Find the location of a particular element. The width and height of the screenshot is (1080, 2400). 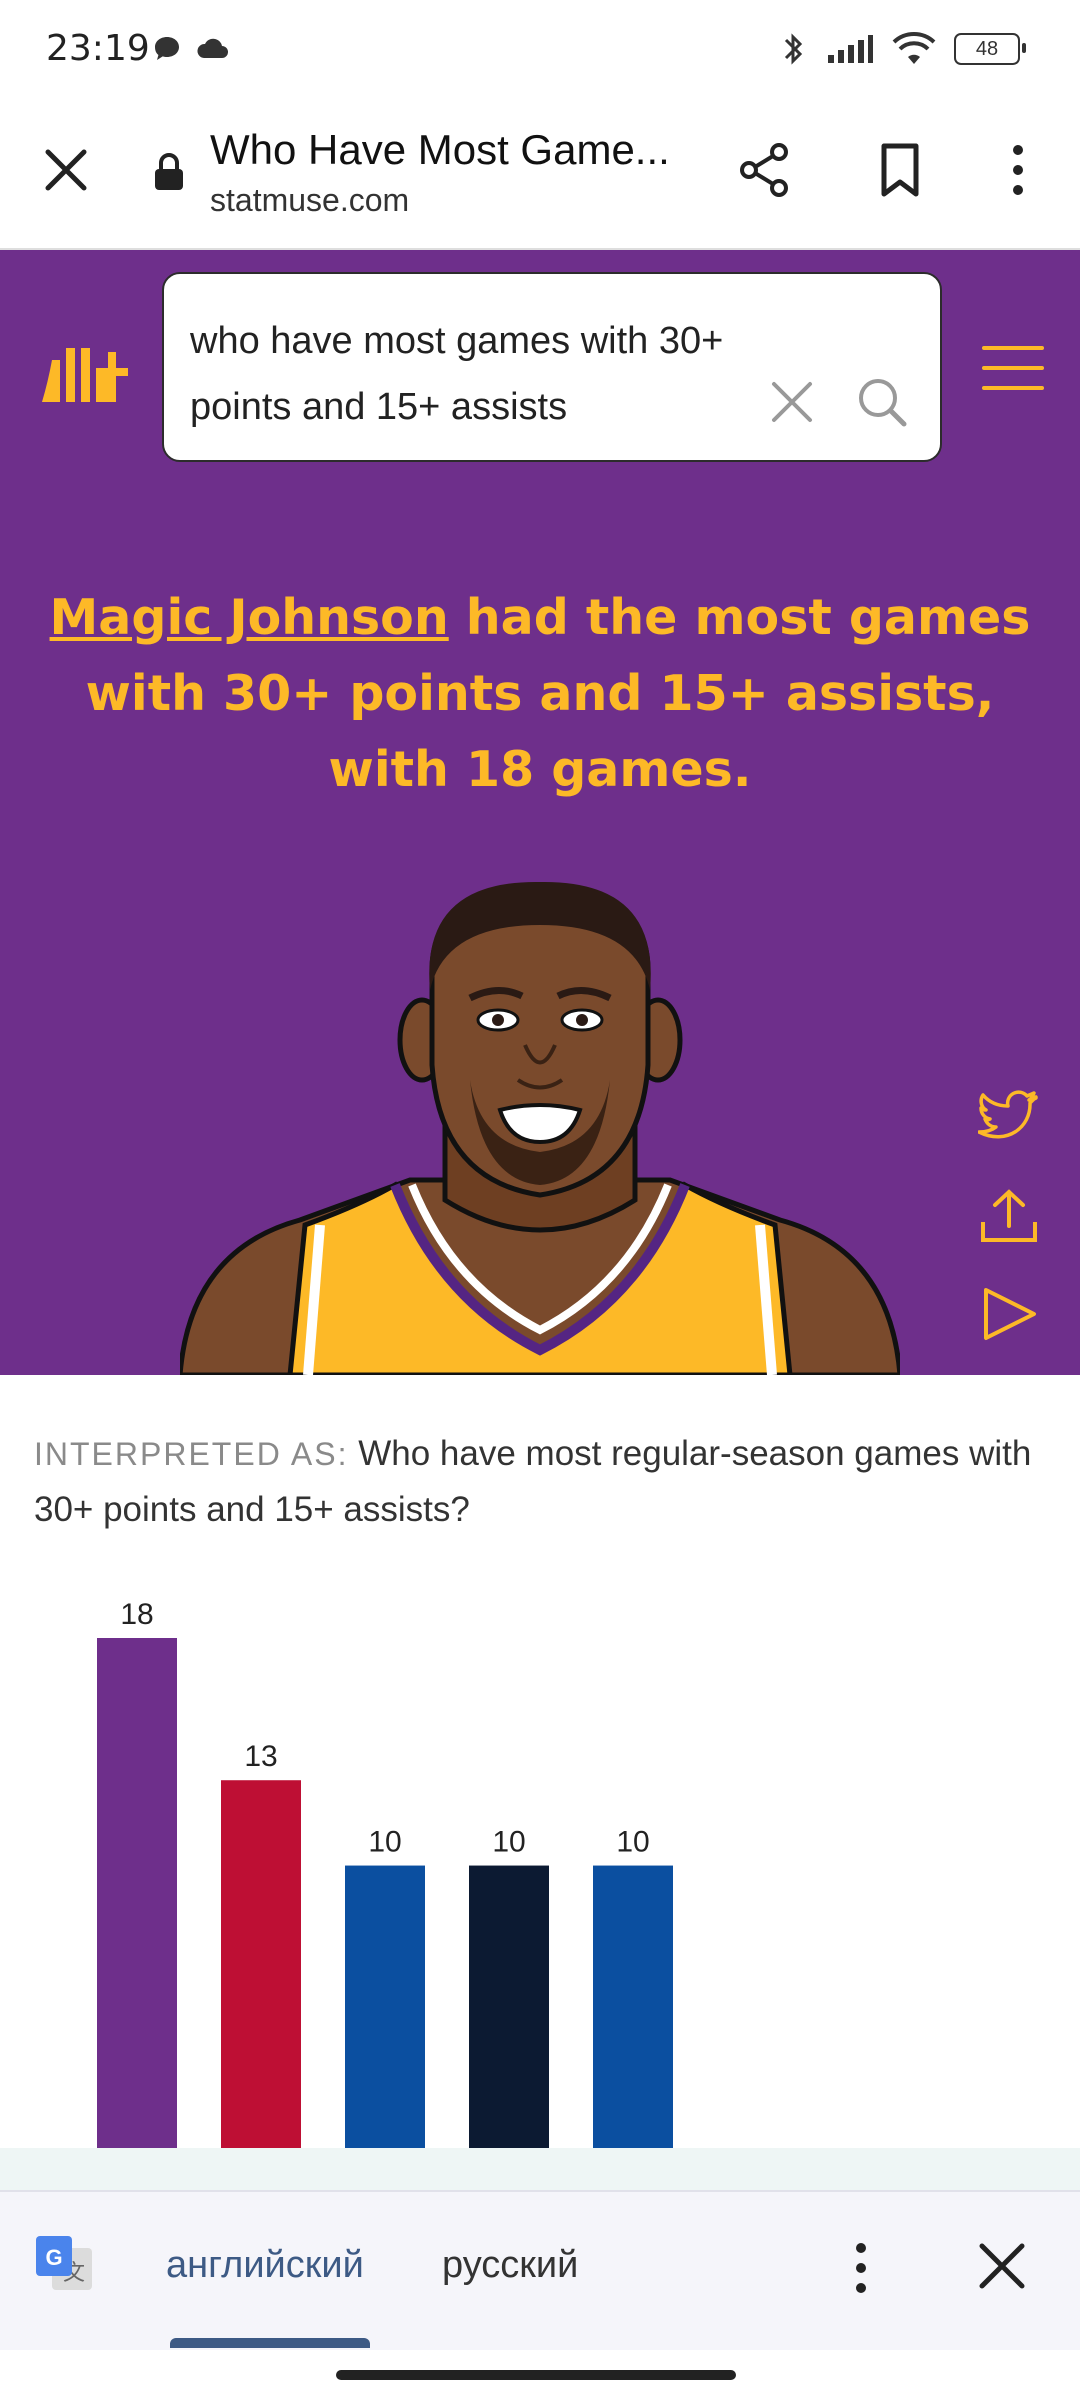

player-illustration is located at coordinates (540, 1128).